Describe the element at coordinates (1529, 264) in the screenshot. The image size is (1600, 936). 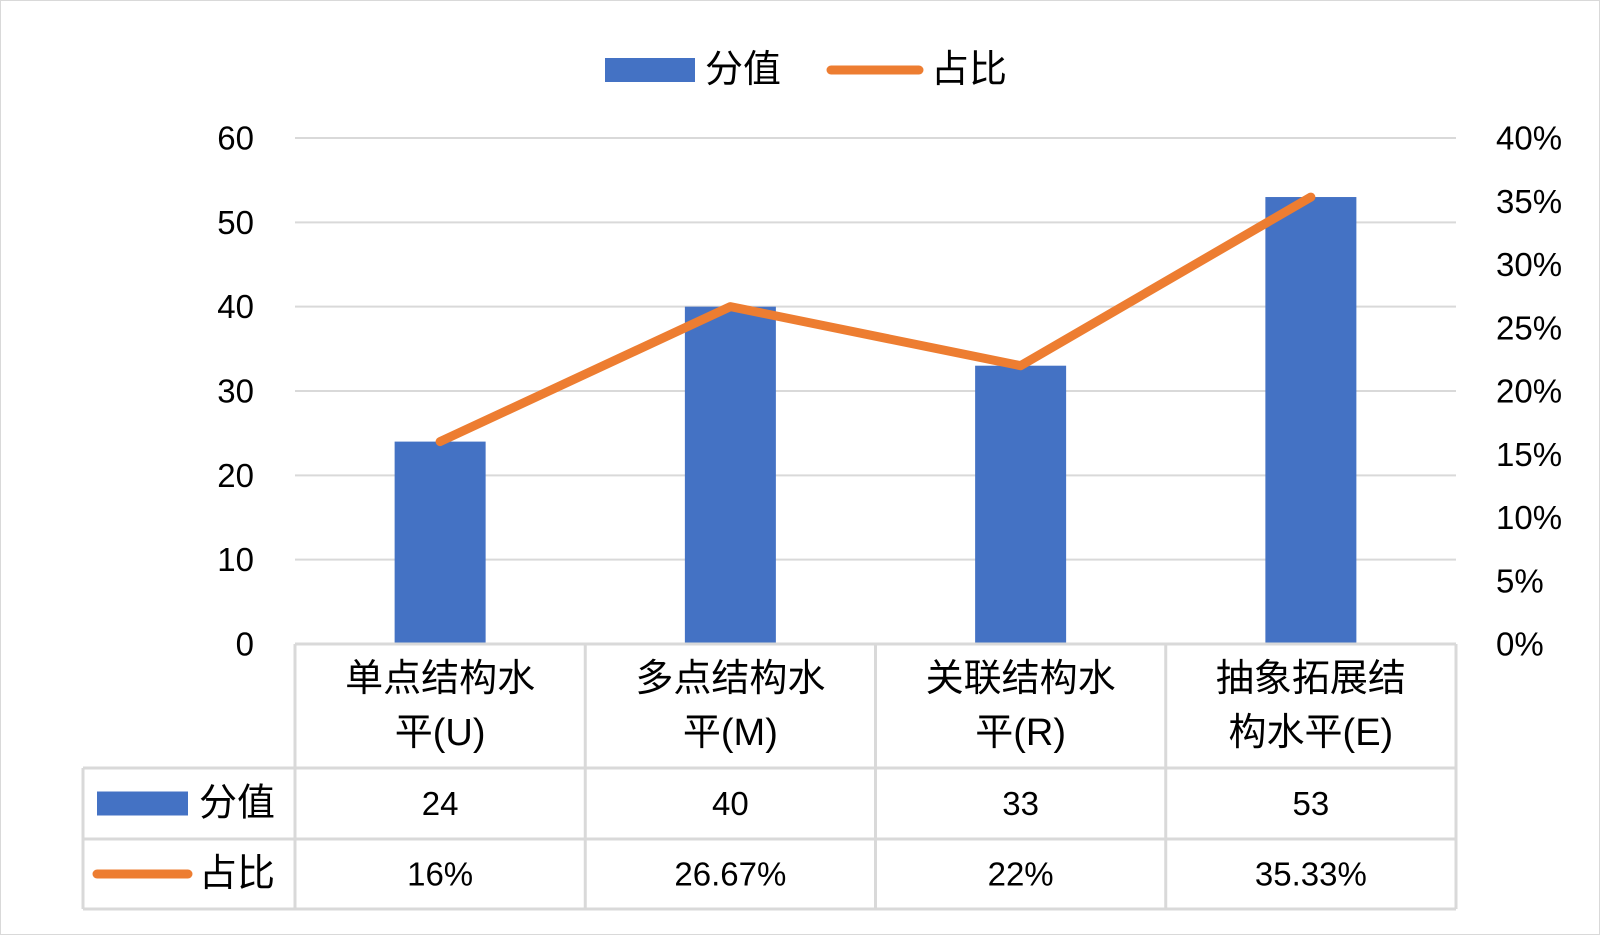
I see `y-right-tick-label: 30%` at that location.